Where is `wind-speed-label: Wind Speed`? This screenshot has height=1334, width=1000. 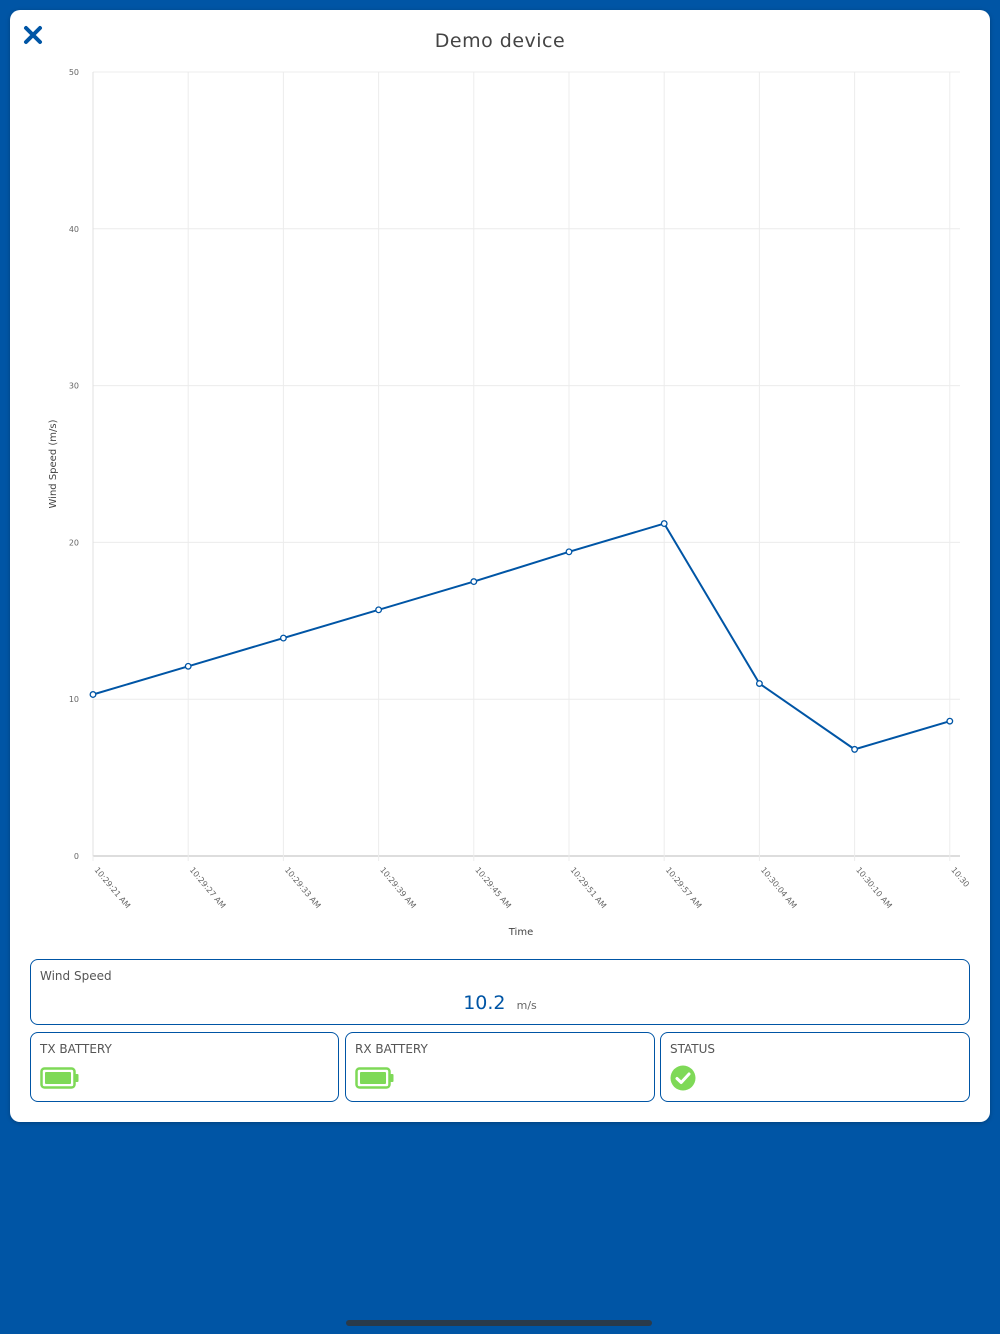 wind-speed-label: Wind Speed is located at coordinates (76, 976).